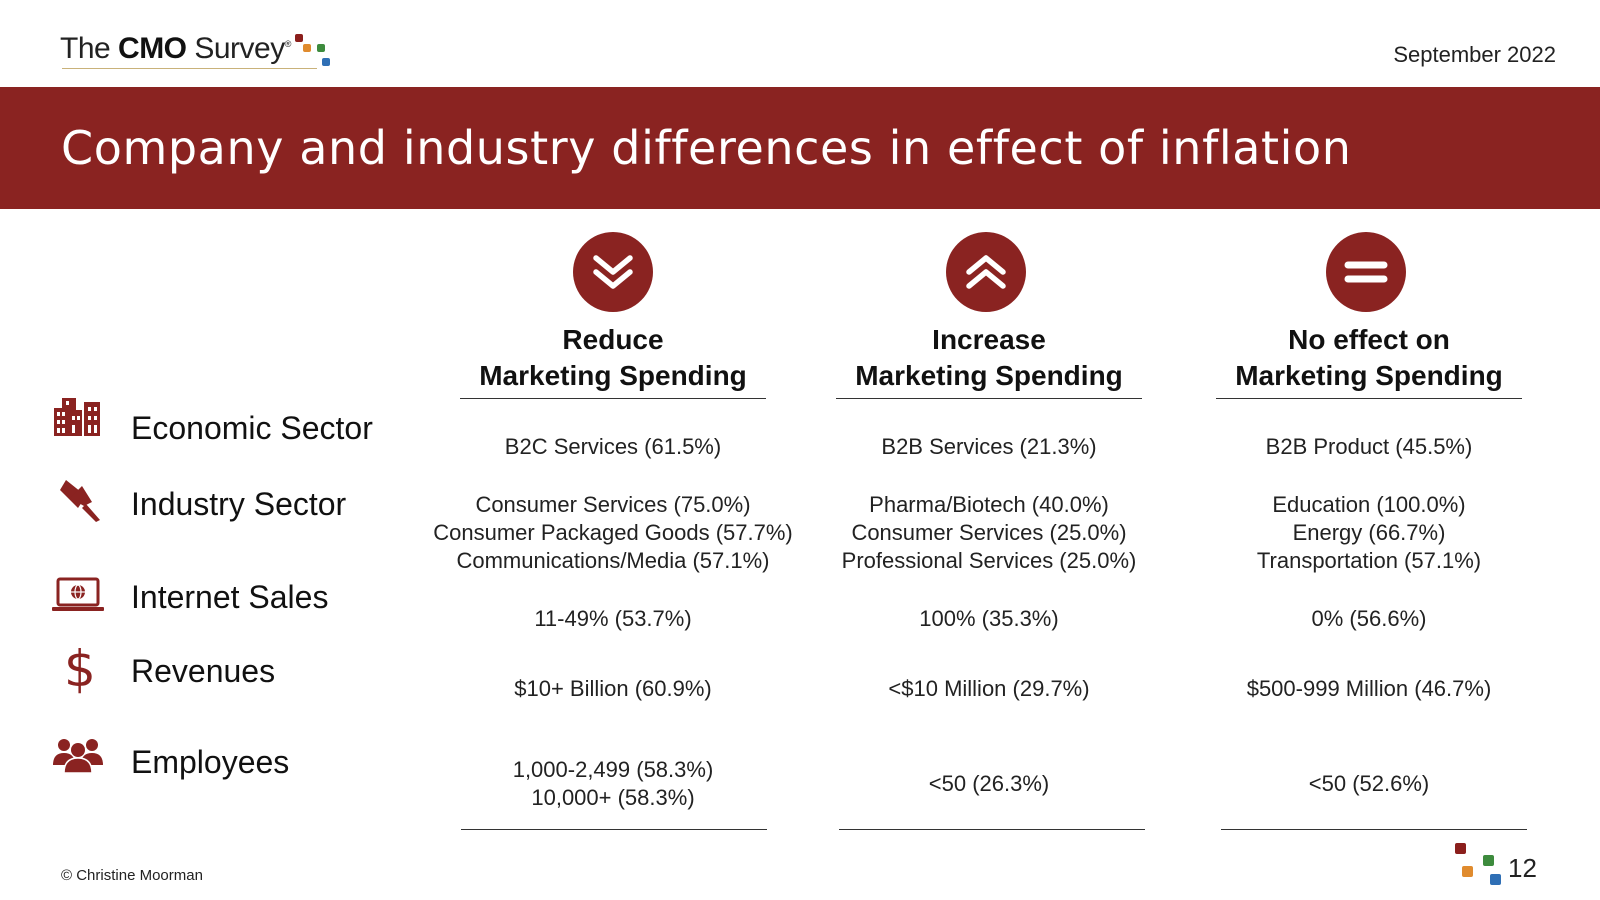 Image resolution: width=1600 pixels, height=900 pixels. Describe the element at coordinates (326, 62) in the screenshot. I see `logo-square-blue` at that location.